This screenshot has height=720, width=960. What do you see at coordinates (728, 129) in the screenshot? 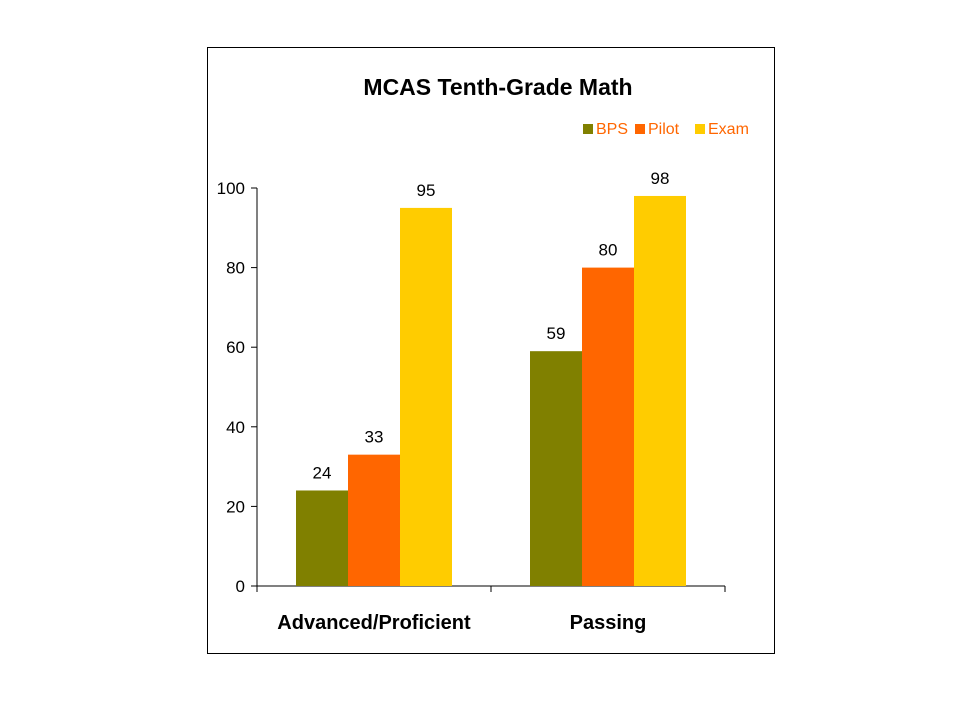
I see `legend-label: Exam` at bounding box center [728, 129].